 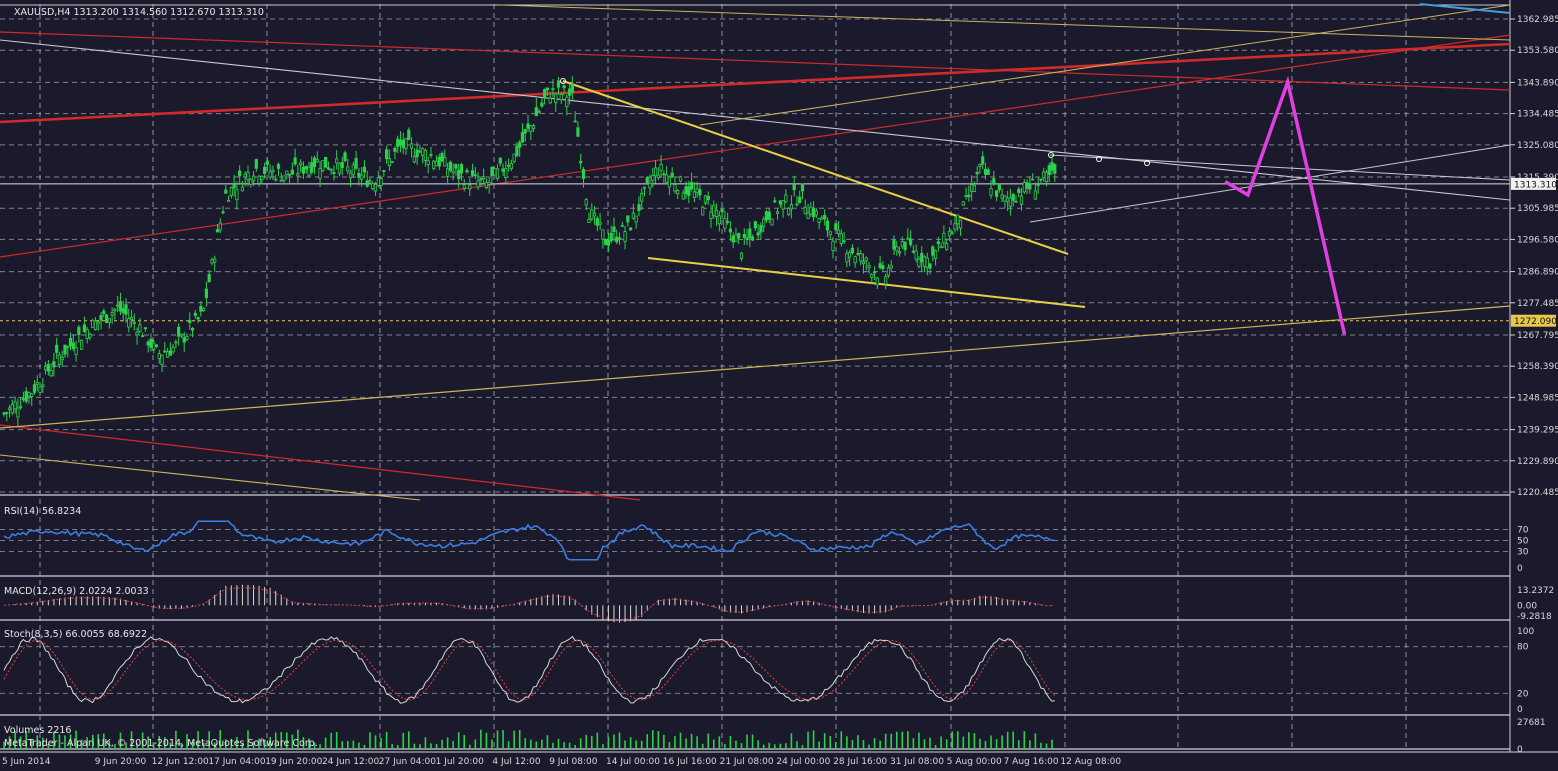 What do you see at coordinates (529, 670) in the screenshot?
I see `stoch-signal-line` at bounding box center [529, 670].